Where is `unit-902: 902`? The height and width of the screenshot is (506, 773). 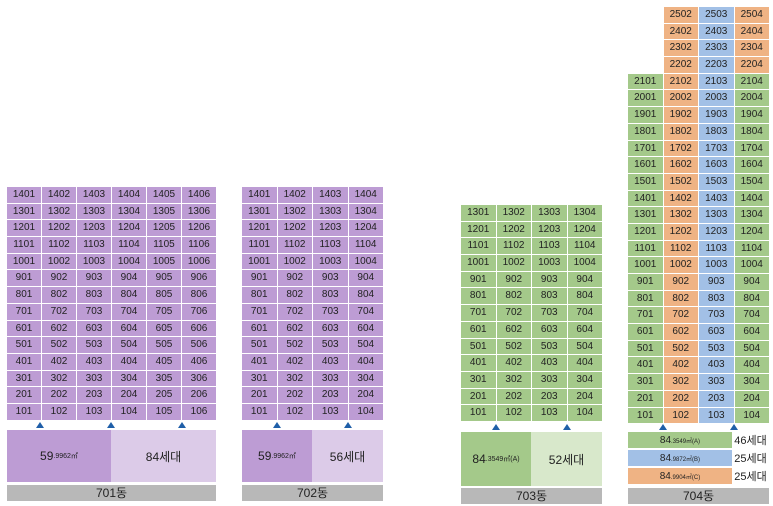
unit-902: 902 is located at coordinates (680, 282).